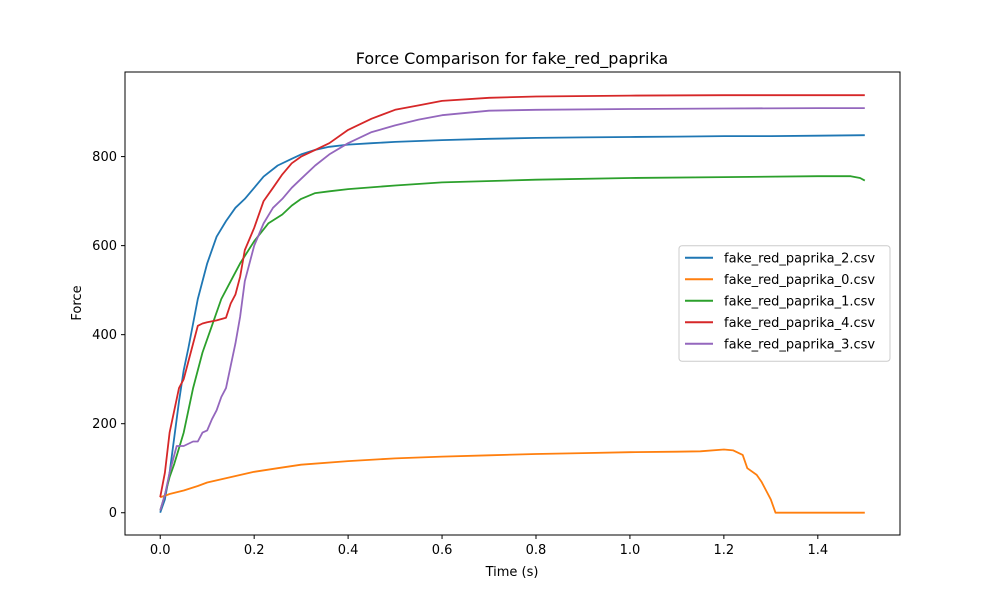 The image size is (1000, 600). What do you see at coordinates (104, 335) in the screenshot?
I see `y-tick-label: 400` at bounding box center [104, 335].